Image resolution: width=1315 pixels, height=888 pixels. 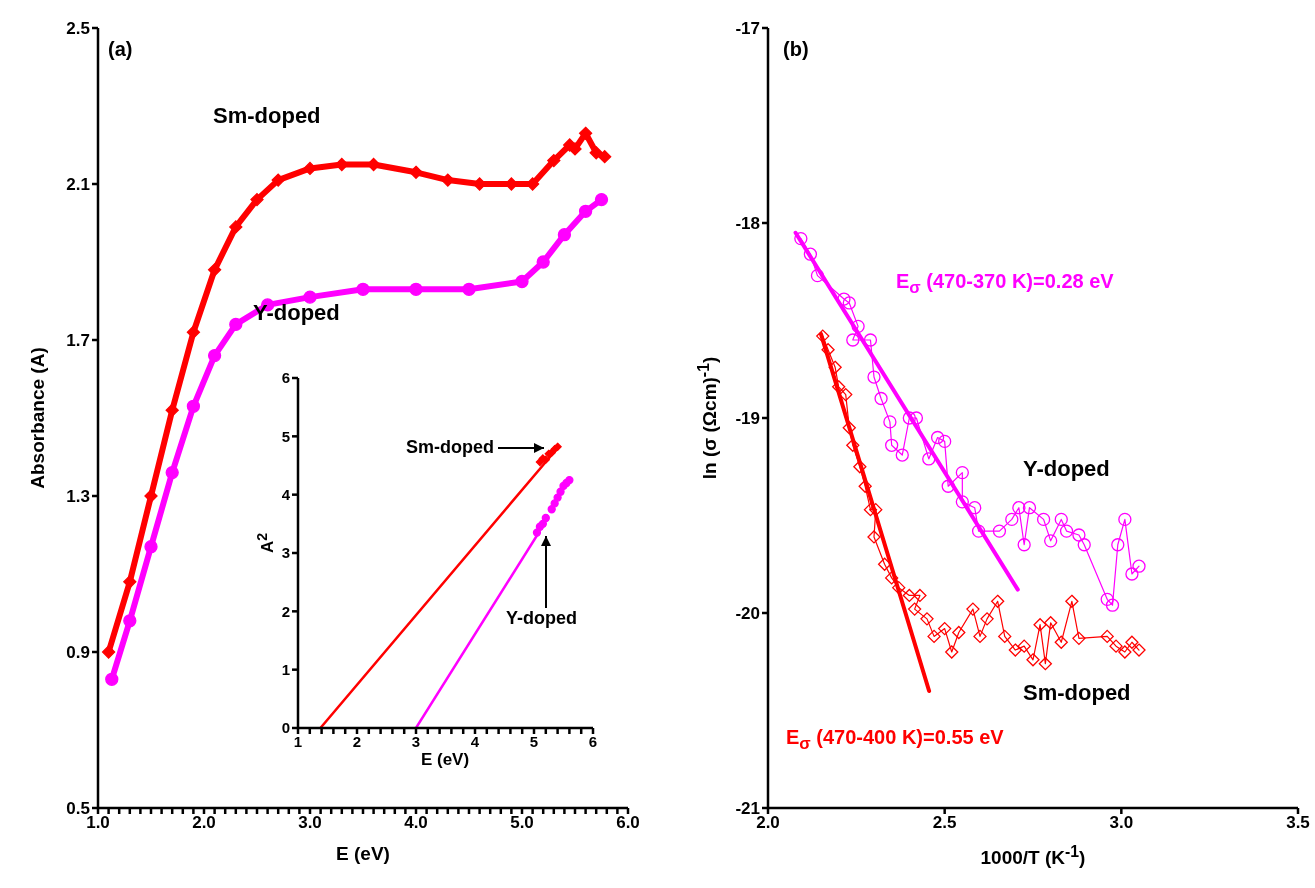 I want to click on y-tick-label: 4, so click(x=286, y=494).